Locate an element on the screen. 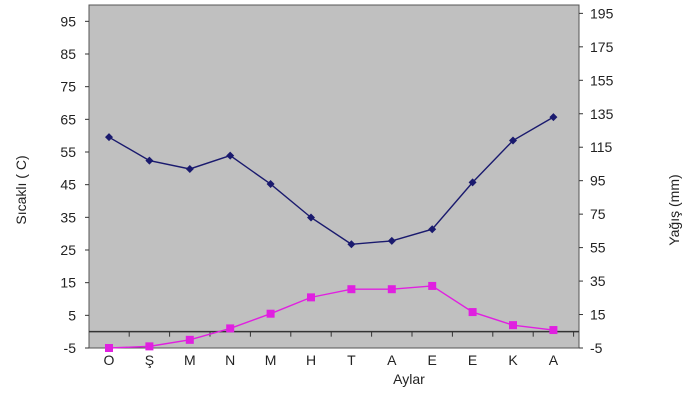 The width and height of the screenshot is (682, 398). y-left-tick-label: 25 is located at coordinates (68, 250).